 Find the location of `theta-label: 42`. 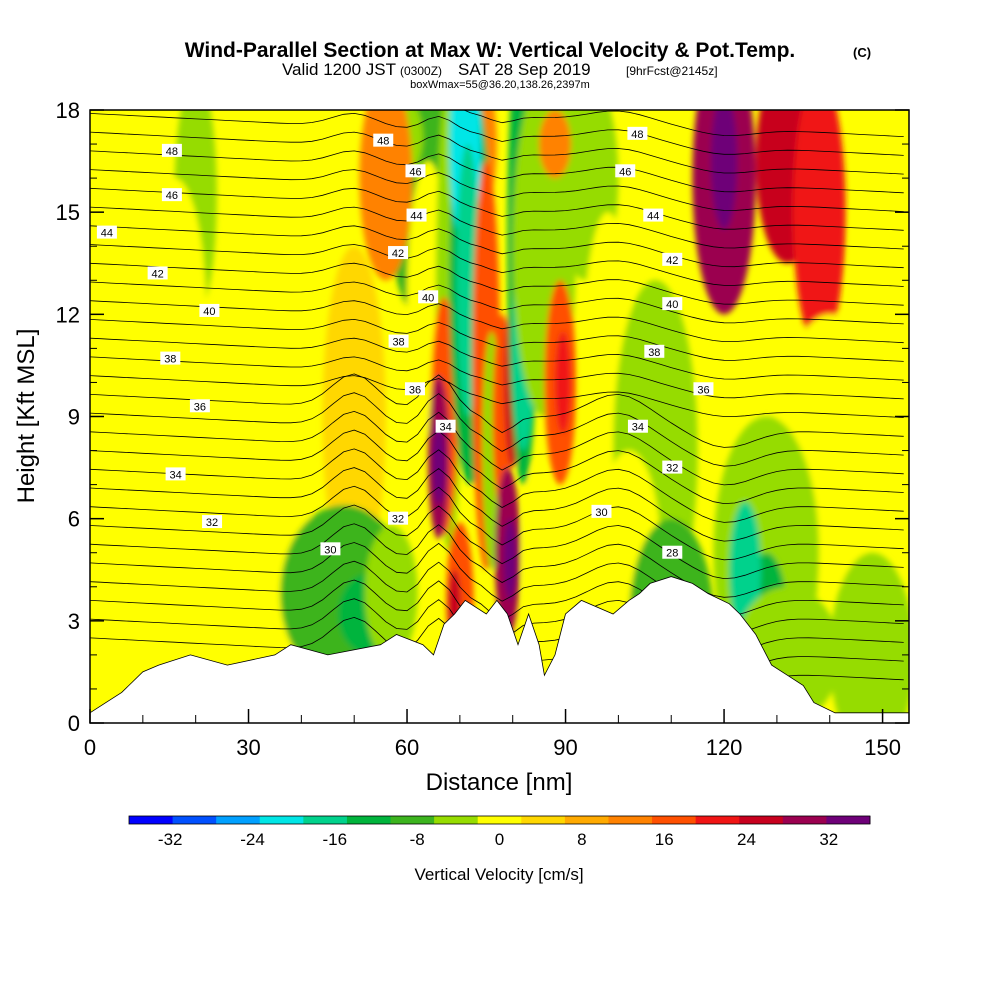

theta-label: 42 is located at coordinates (398, 253).